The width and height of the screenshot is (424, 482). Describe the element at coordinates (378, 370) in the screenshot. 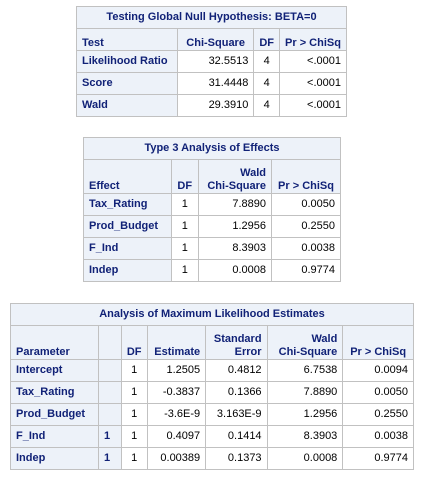

I see `table-cell: 0.0094` at that location.